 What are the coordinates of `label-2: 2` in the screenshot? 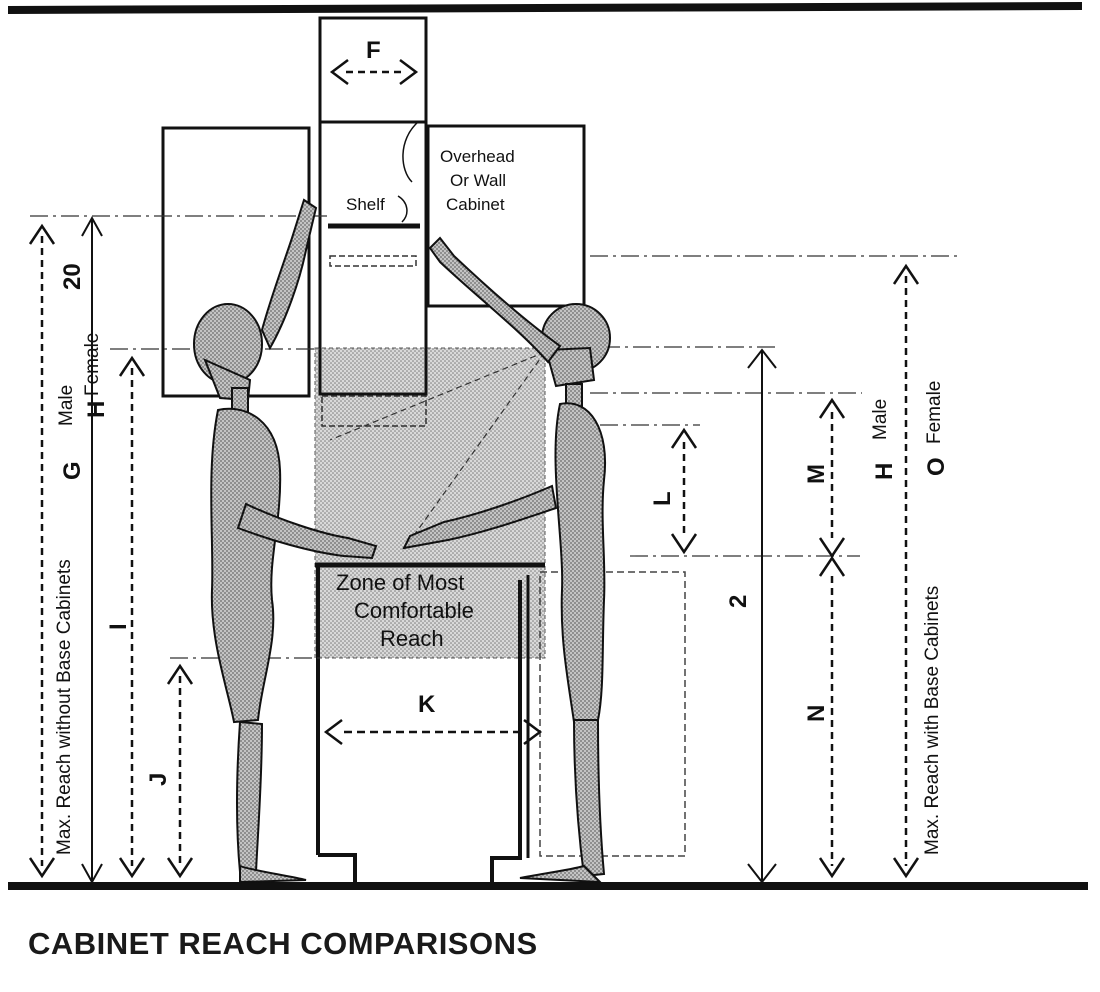 It's located at (738, 601).